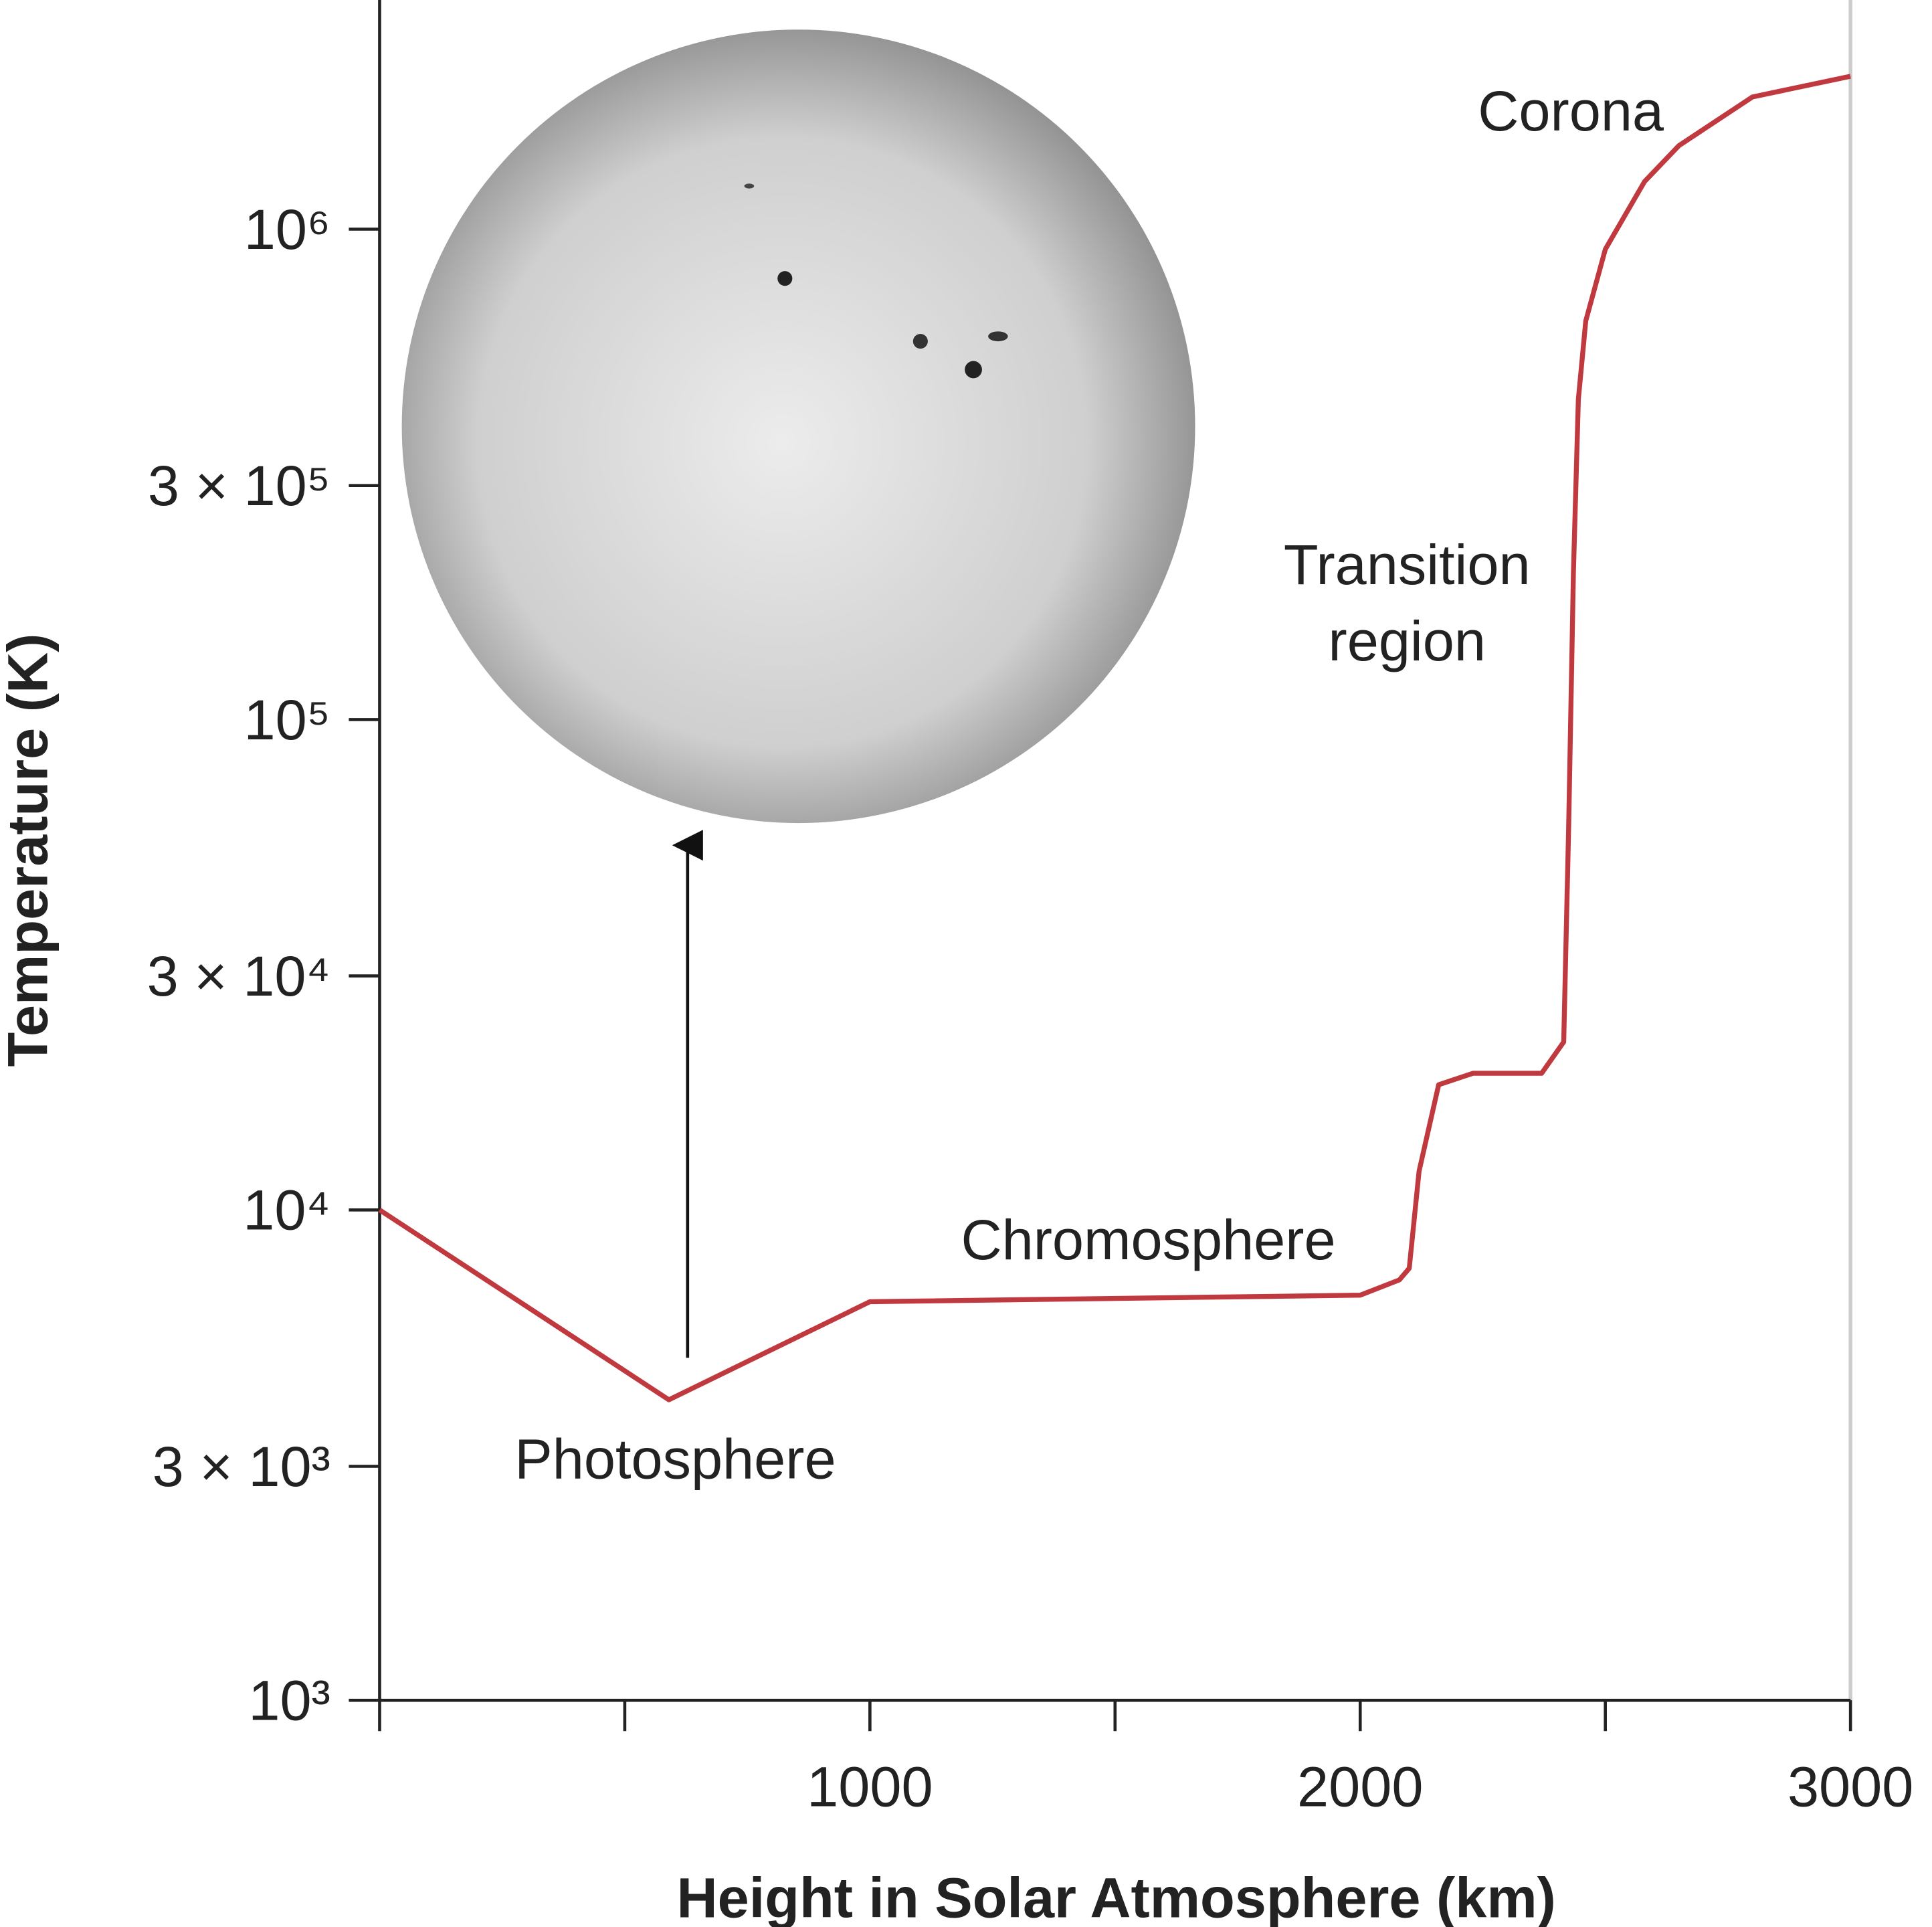 This screenshot has height=1927, width=1932. I want to click on x-tick-label: 3000, so click(1850, 1787).